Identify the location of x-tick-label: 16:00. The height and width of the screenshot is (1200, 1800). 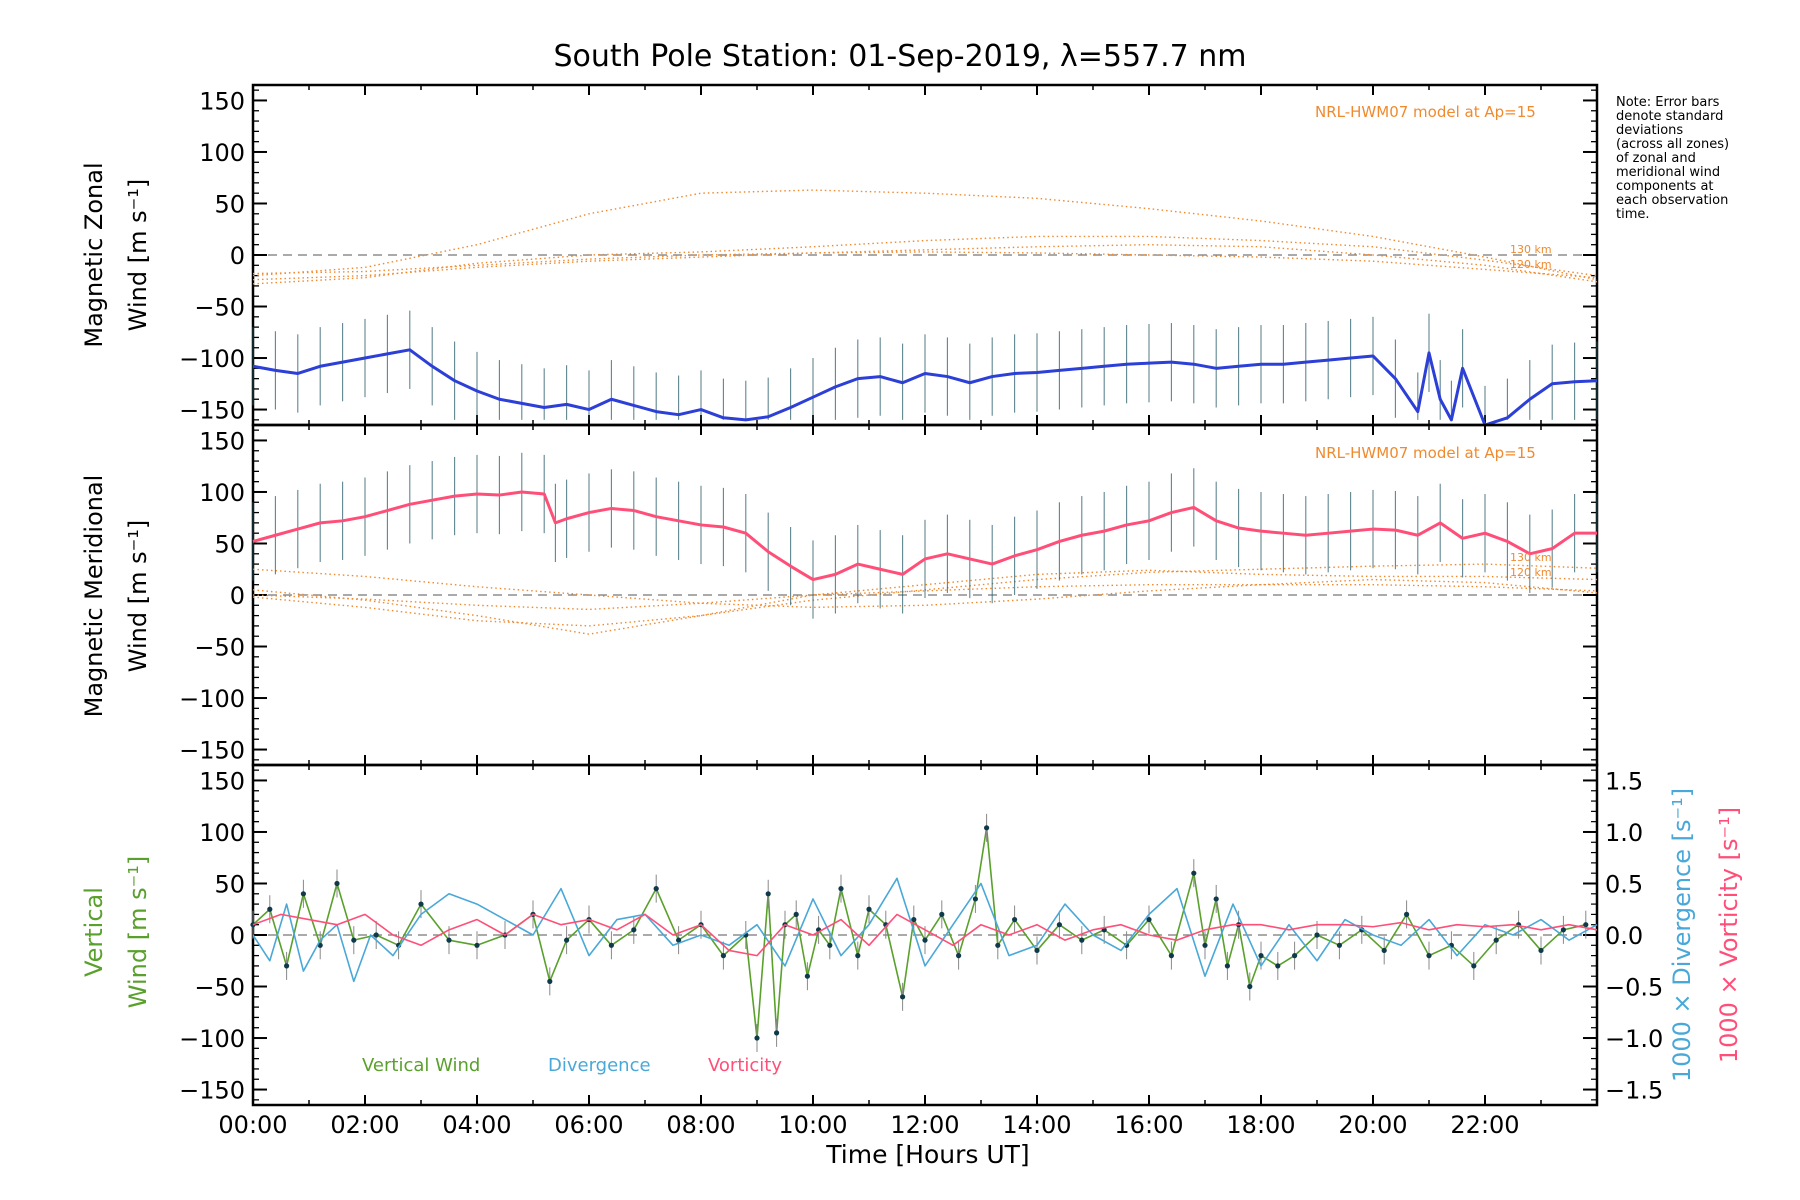
(1148, 1125).